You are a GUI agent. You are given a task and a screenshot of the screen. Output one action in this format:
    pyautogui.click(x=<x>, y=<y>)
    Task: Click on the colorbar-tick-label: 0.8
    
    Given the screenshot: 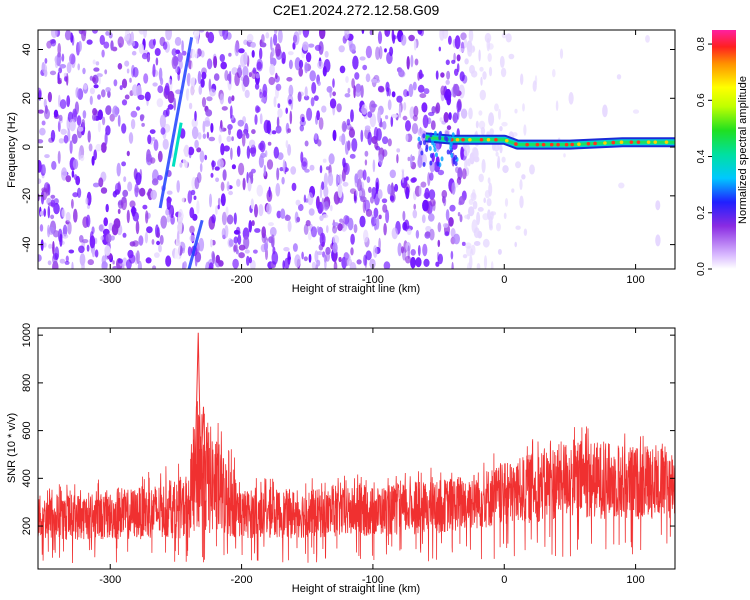 What is the action you would take?
    pyautogui.click(x=701, y=44)
    